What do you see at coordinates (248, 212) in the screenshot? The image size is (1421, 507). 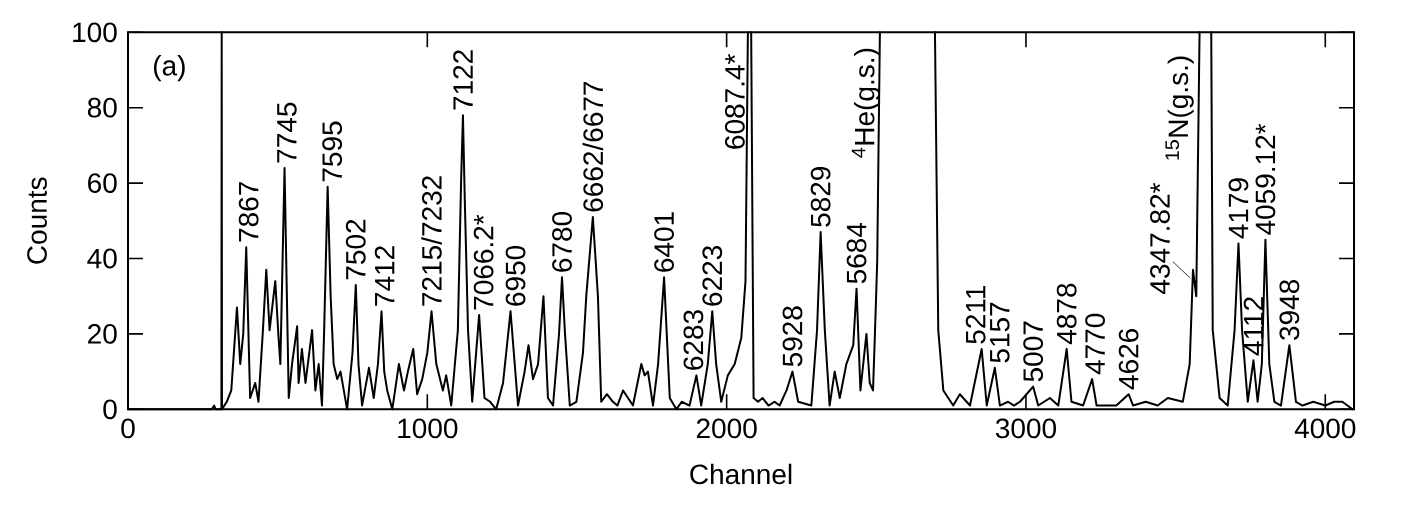 I see `annotation: 7867` at bounding box center [248, 212].